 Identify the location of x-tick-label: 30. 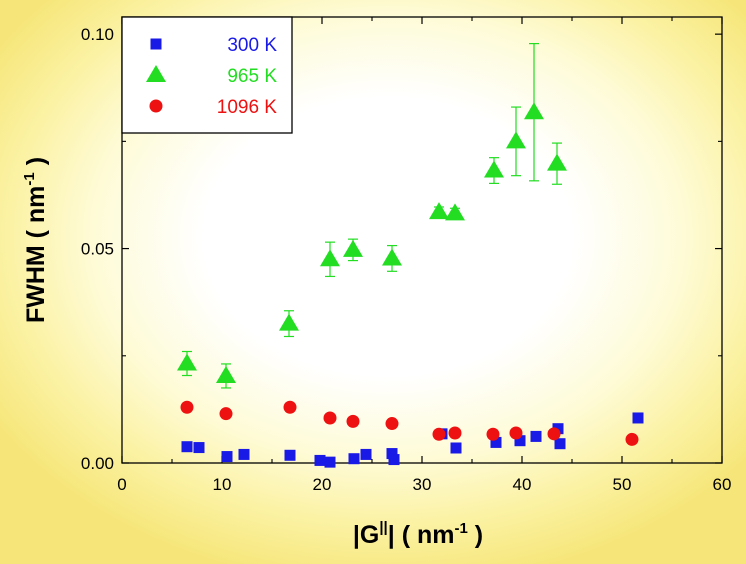
(422, 484).